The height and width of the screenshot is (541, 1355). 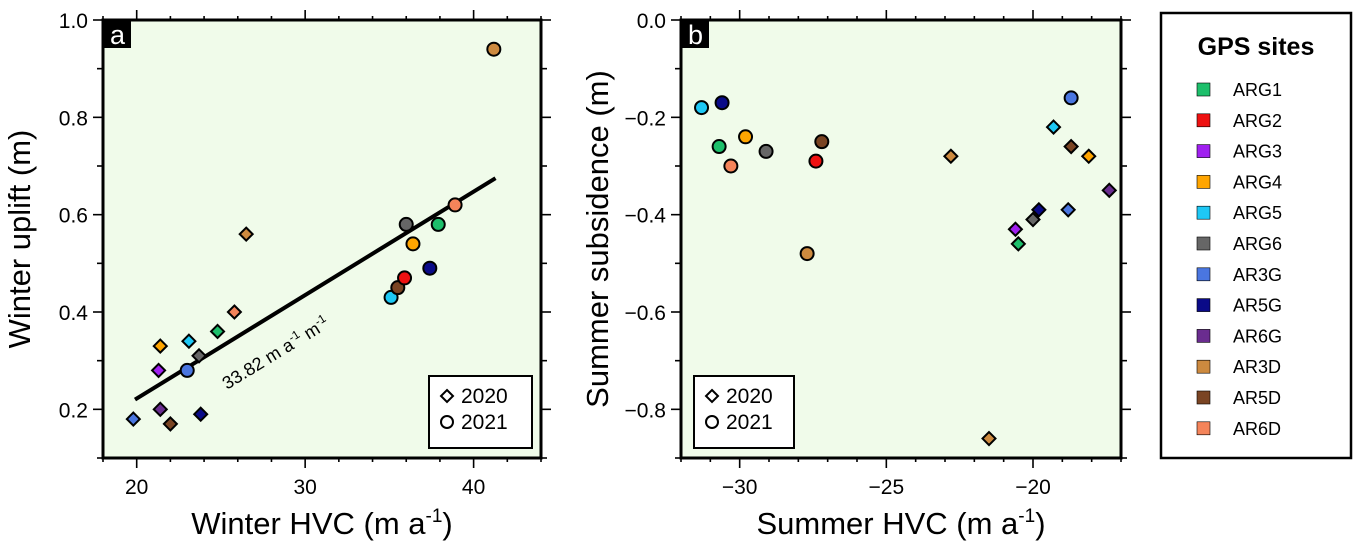 What do you see at coordinates (484, 396) in the screenshot?
I see `year-legend-label-a: 2020` at bounding box center [484, 396].